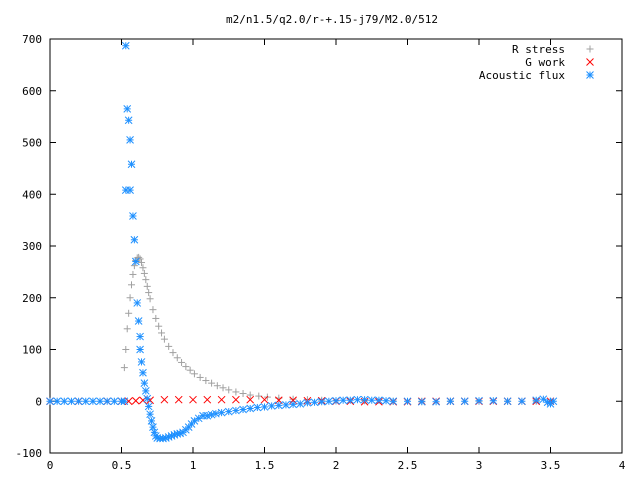 This screenshot has height=480, width=640. What do you see at coordinates (538, 49) in the screenshot?
I see `legend-label: R stress` at bounding box center [538, 49].